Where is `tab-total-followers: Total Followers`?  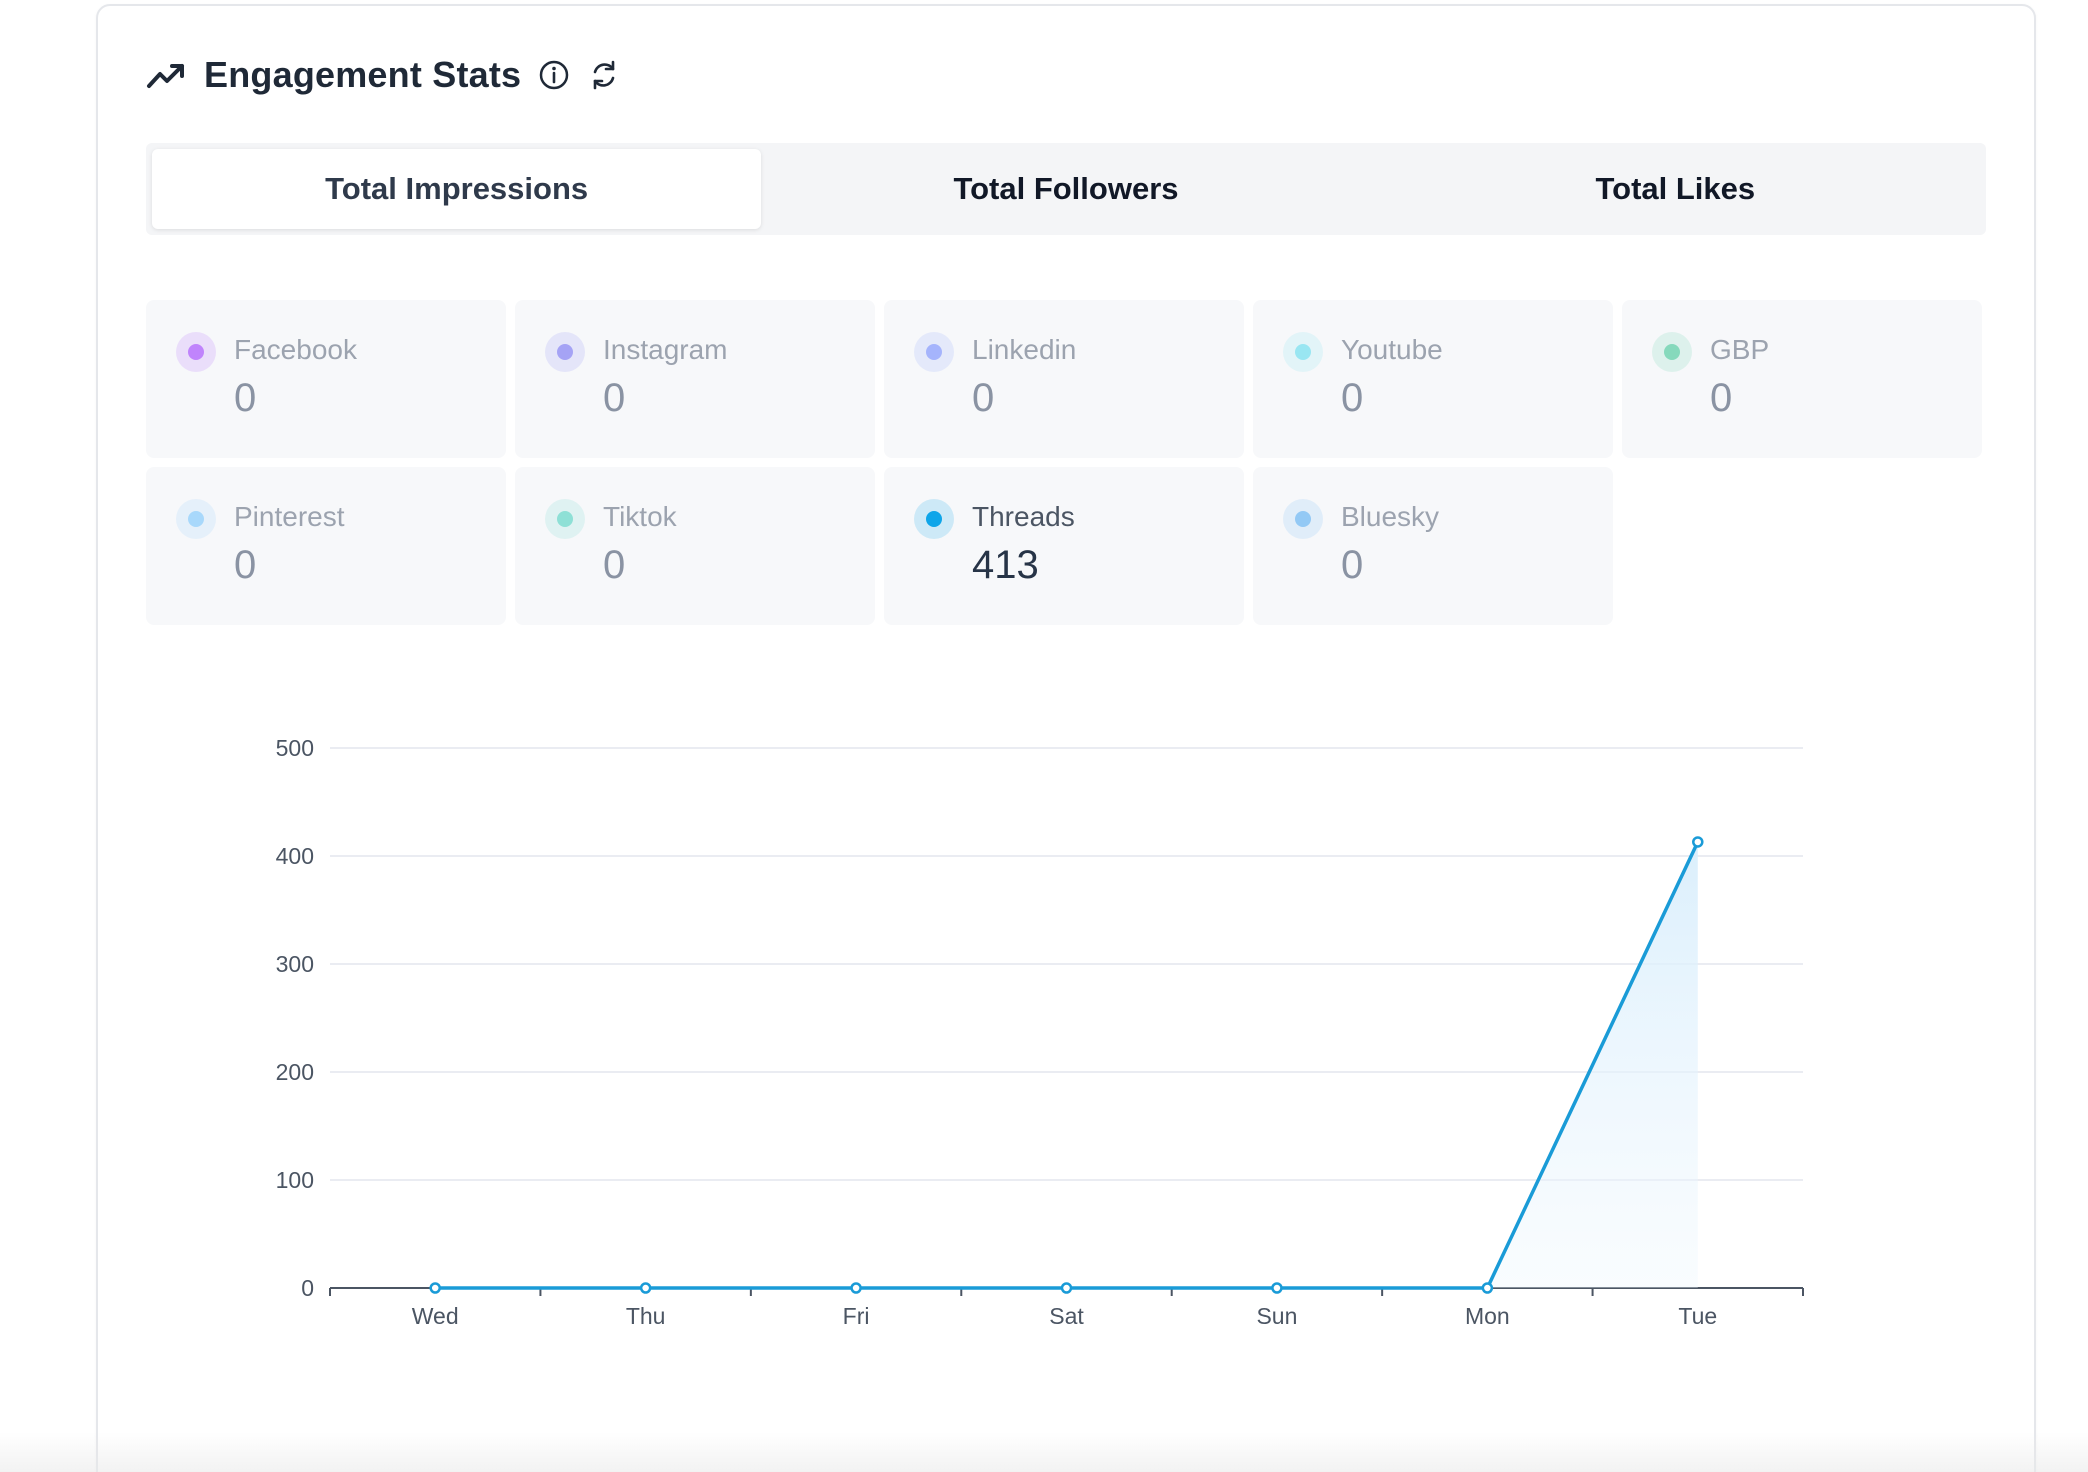 tab-total-followers: Total Followers is located at coordinates (1066, 188).